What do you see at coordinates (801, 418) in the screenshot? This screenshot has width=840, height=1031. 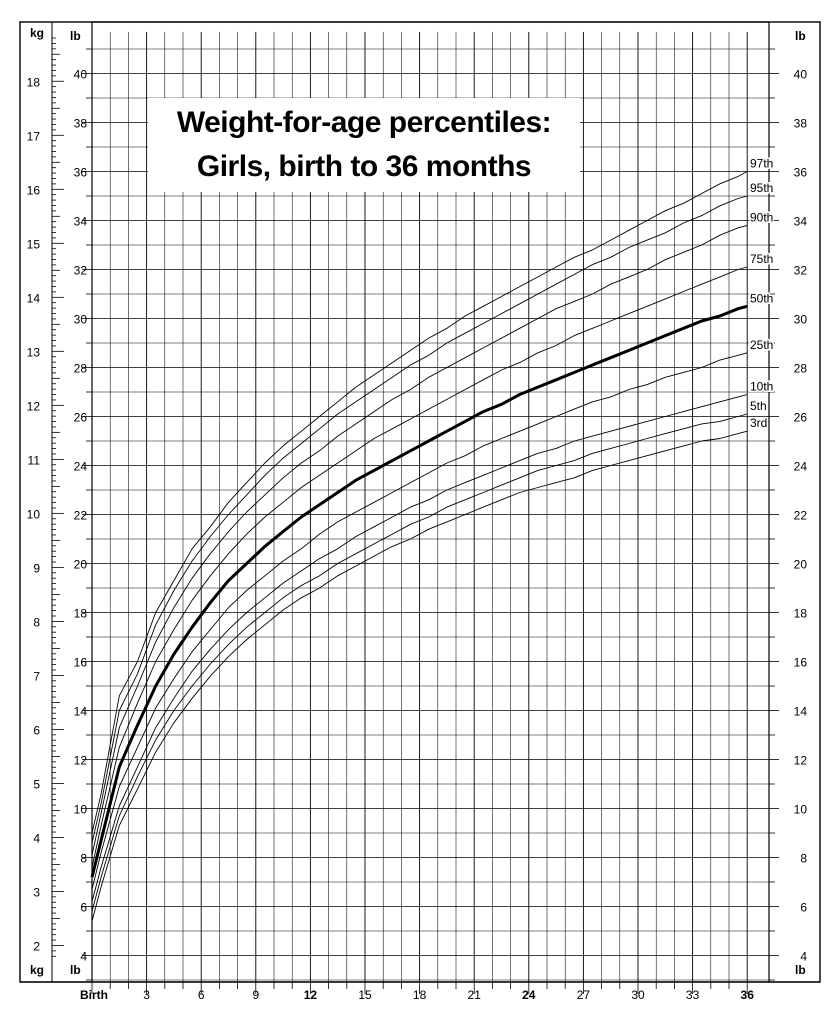 I see `lb-tick-label-right: 26` at bounding box center [801, 418].